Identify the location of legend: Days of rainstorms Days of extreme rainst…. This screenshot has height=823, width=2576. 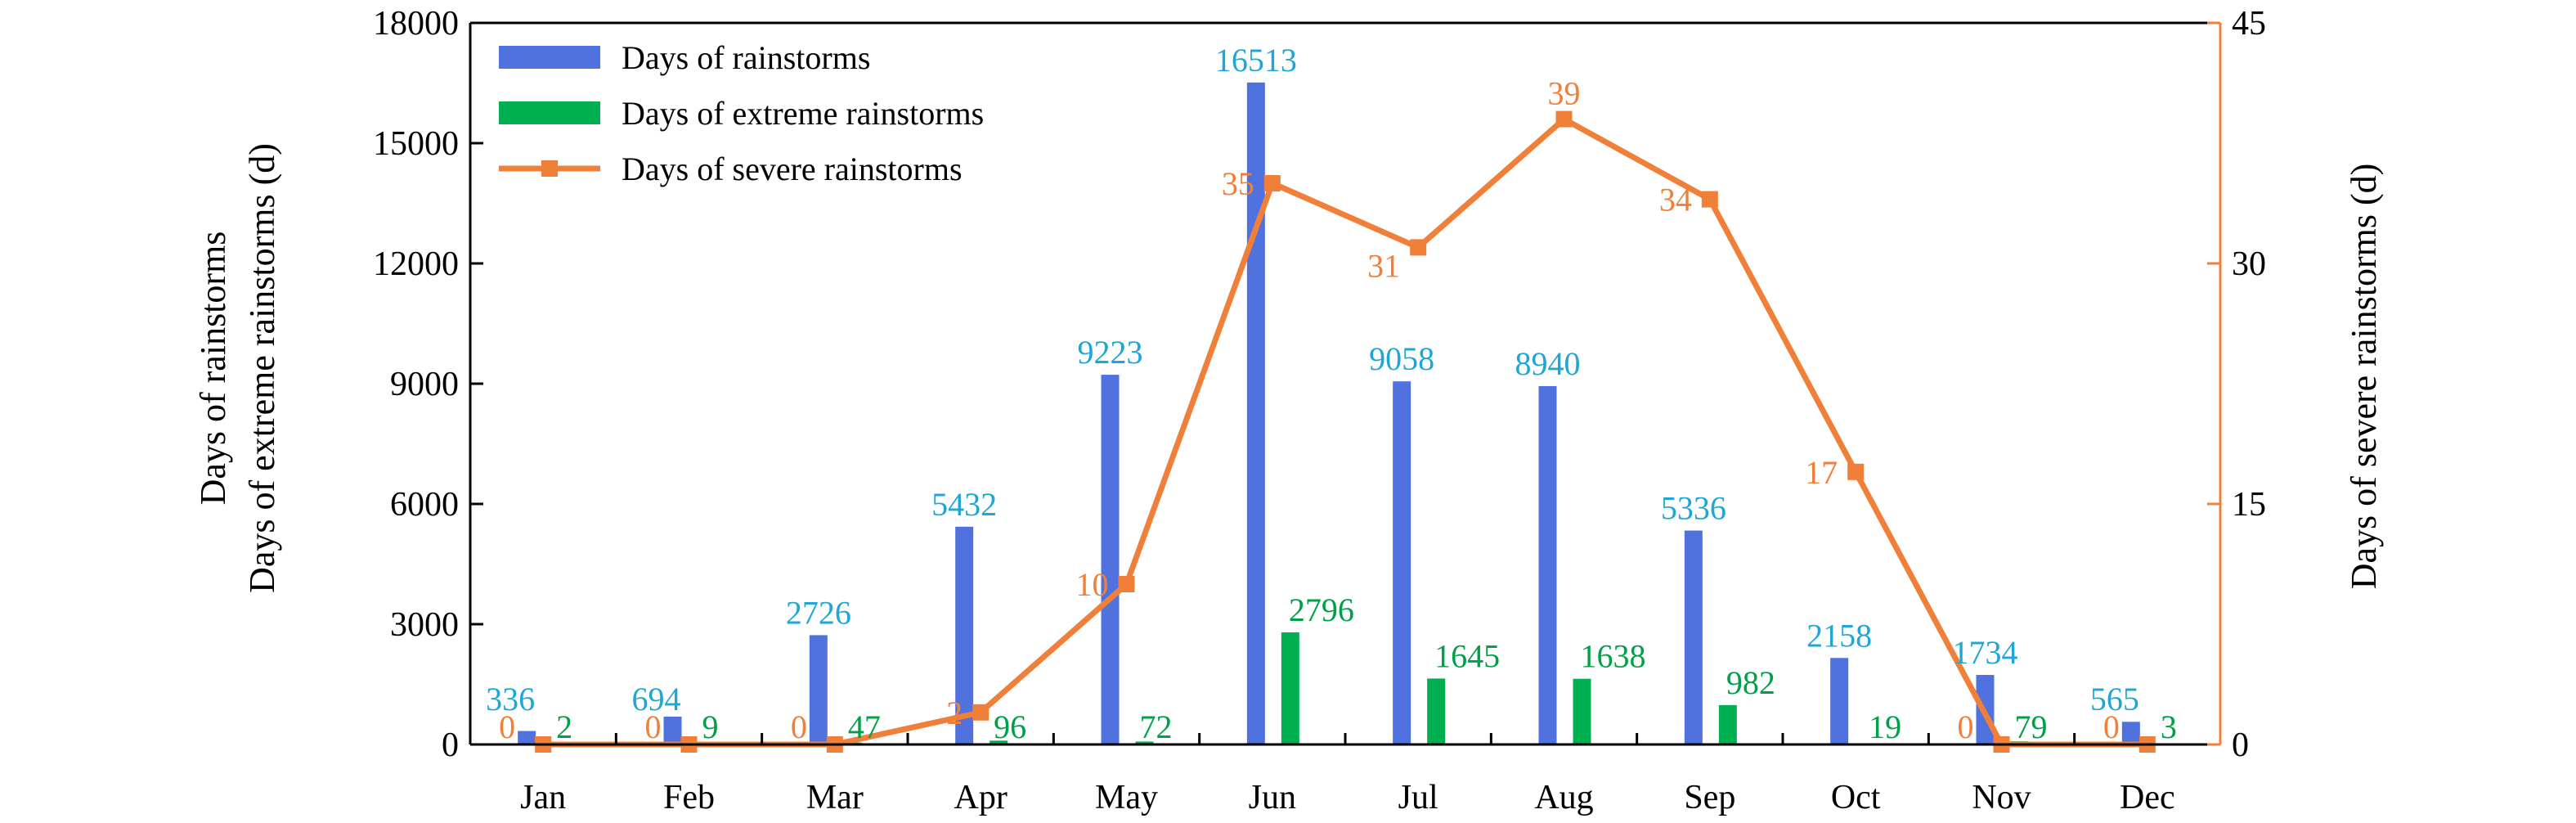
(741, 113).